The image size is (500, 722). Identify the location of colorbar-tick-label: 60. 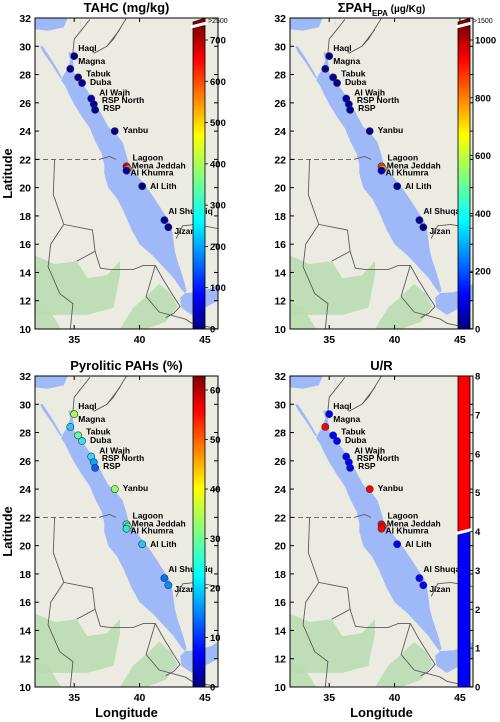
(215, 391).